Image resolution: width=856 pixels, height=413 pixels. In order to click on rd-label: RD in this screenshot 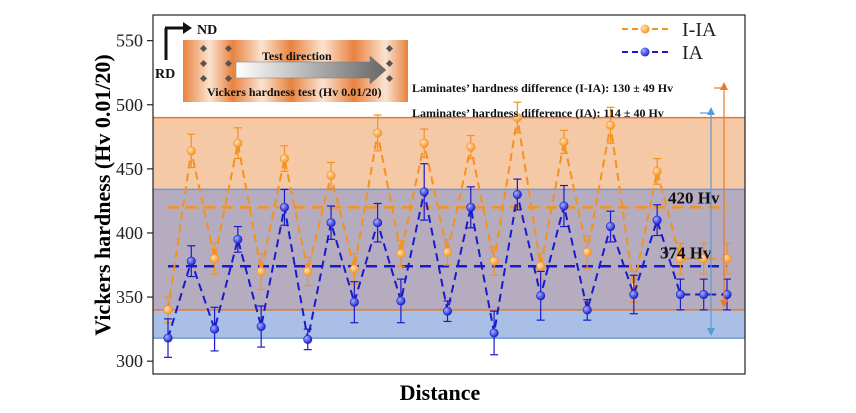, I will do `click(165, 74)`.